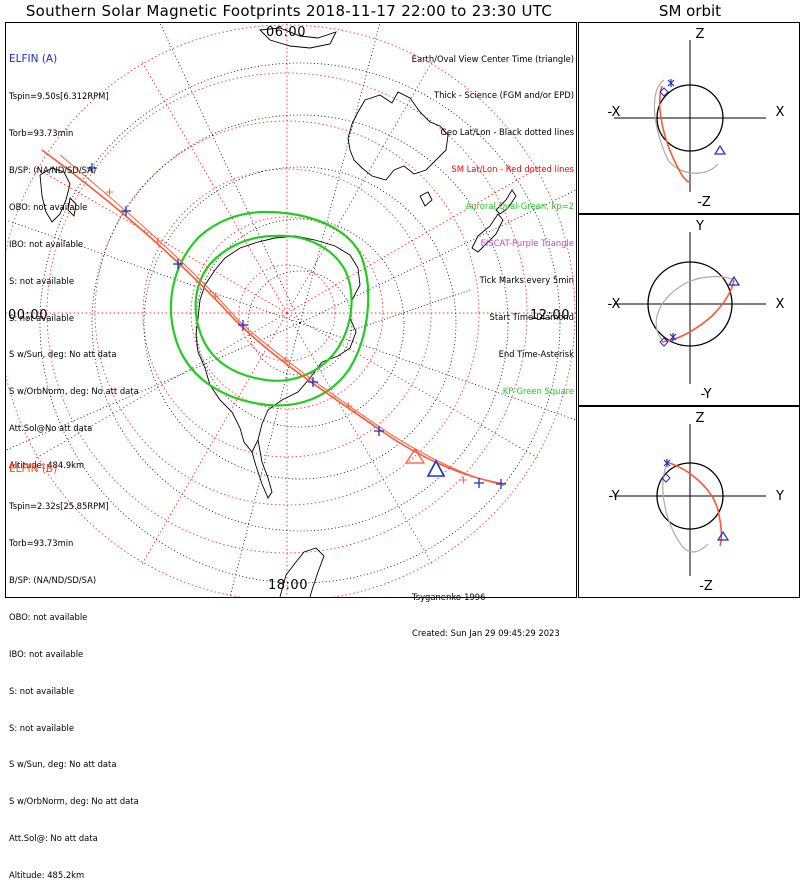  Describe the element at coordinates (538, 390) in the screenshot. I see `legend-item: KP-Green Square` at that location.